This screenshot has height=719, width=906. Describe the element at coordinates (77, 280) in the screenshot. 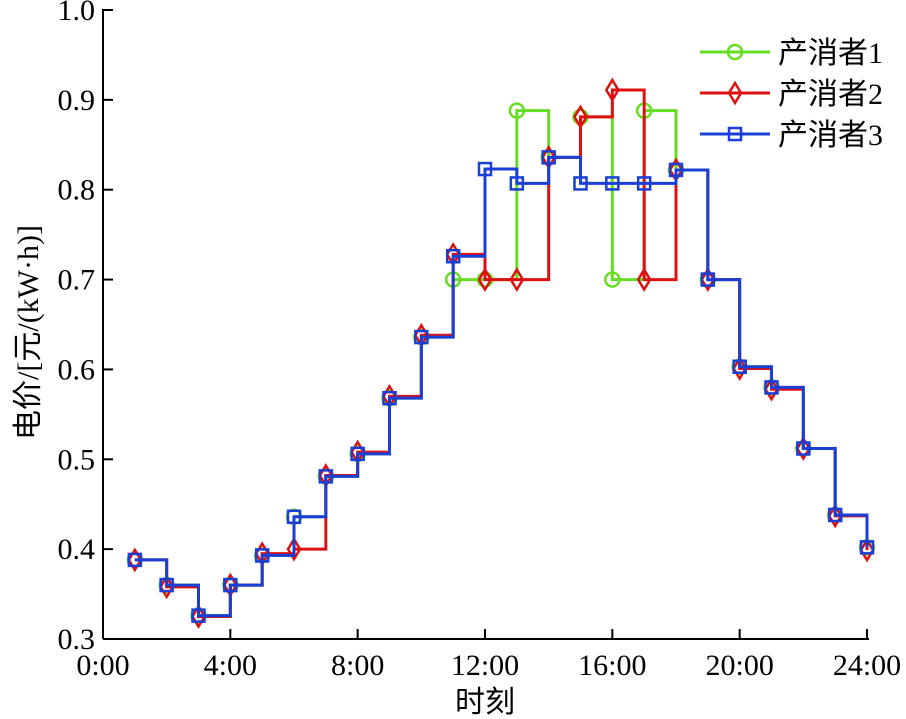

I see `y-tick-label: 0.7` at that location.